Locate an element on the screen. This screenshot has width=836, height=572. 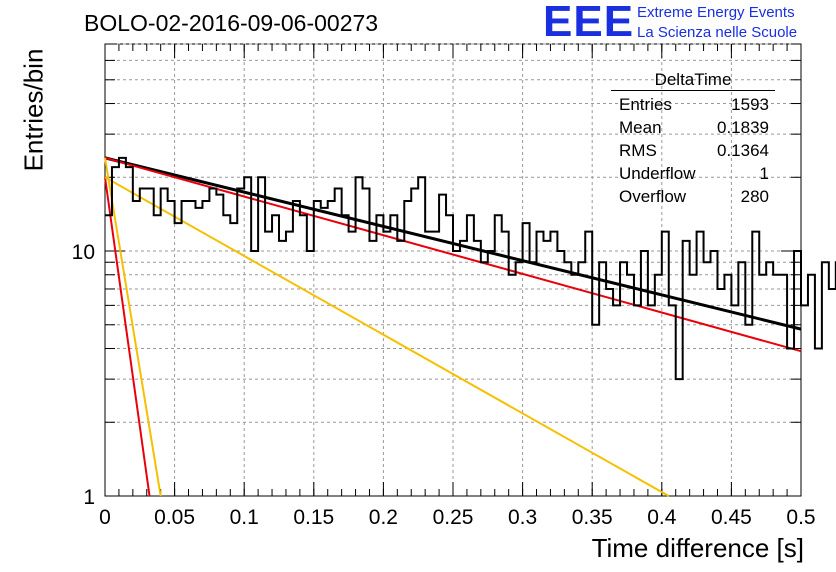
x-tick-labels: 0 0.05 0.1 0.15 0.2 0.25 0.3 0.35 0.4 0.45 0.5 is located at coordinates (457, 517).